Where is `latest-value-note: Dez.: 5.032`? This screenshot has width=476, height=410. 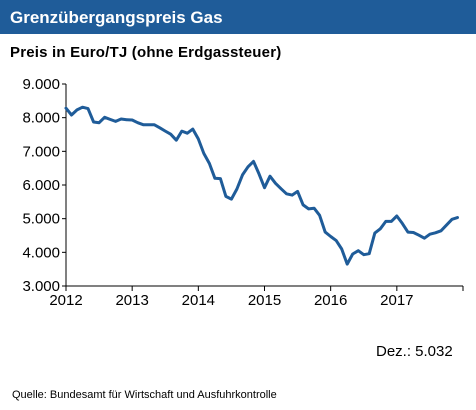 latest-value-note: Dez.: 5.032 is located at coordinates (414, 351).